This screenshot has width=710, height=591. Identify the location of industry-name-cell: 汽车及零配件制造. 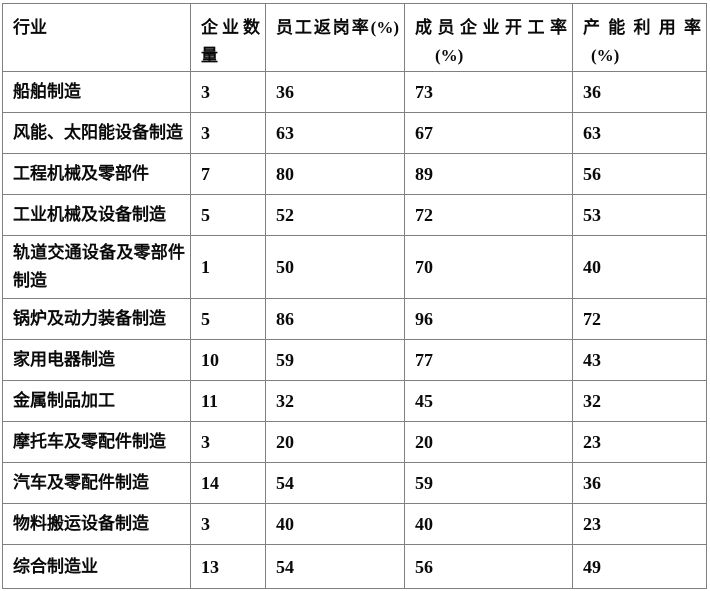
(96, 483).